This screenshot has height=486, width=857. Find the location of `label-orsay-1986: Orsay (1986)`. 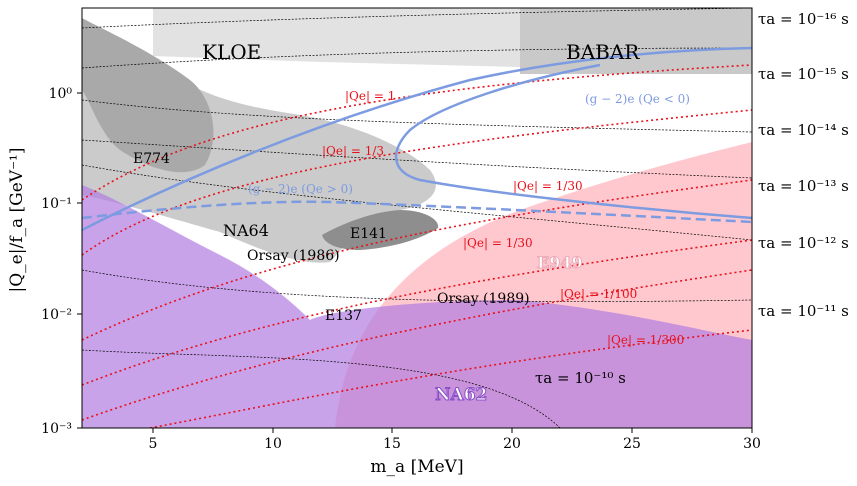

label-orsay-1986: Orsay (1986) is located at coordinates (293, 256).